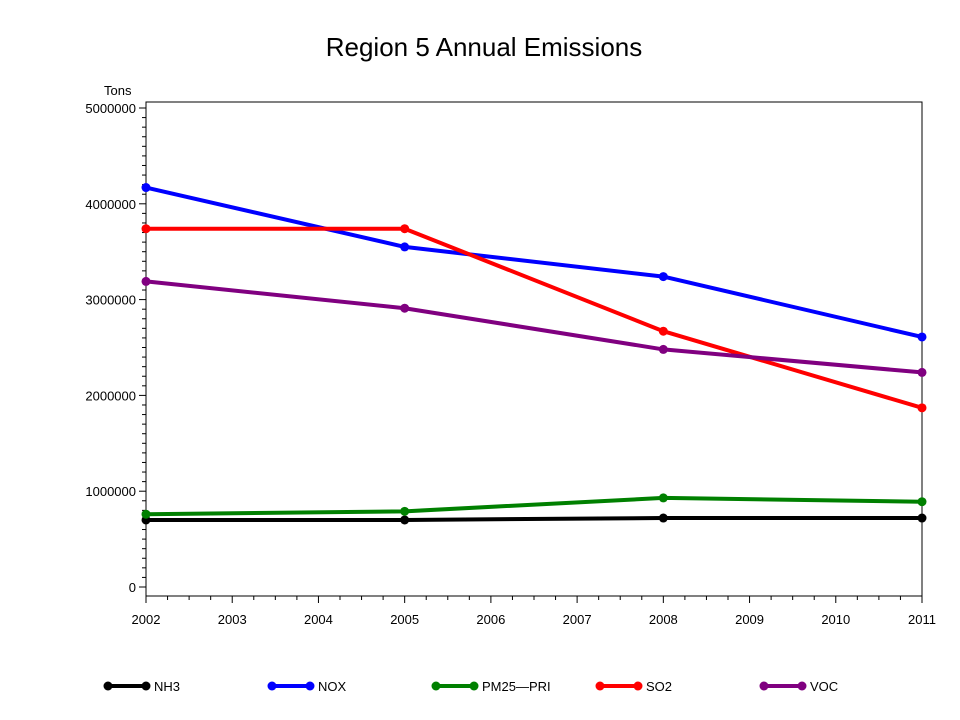  Describe the element at coordinates (146, 619) in the screenshot. I see `x-tick-label: 2002` at that location.